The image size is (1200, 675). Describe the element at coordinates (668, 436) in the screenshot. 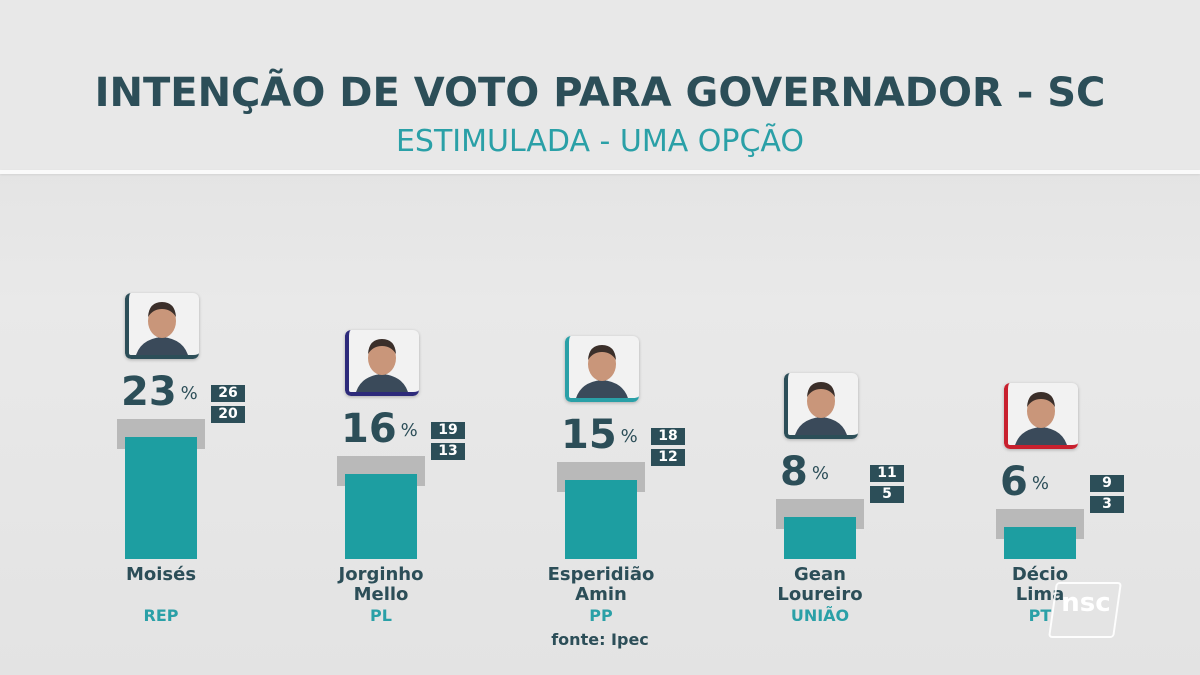

I see `upper-bound-label: 18` at that location.